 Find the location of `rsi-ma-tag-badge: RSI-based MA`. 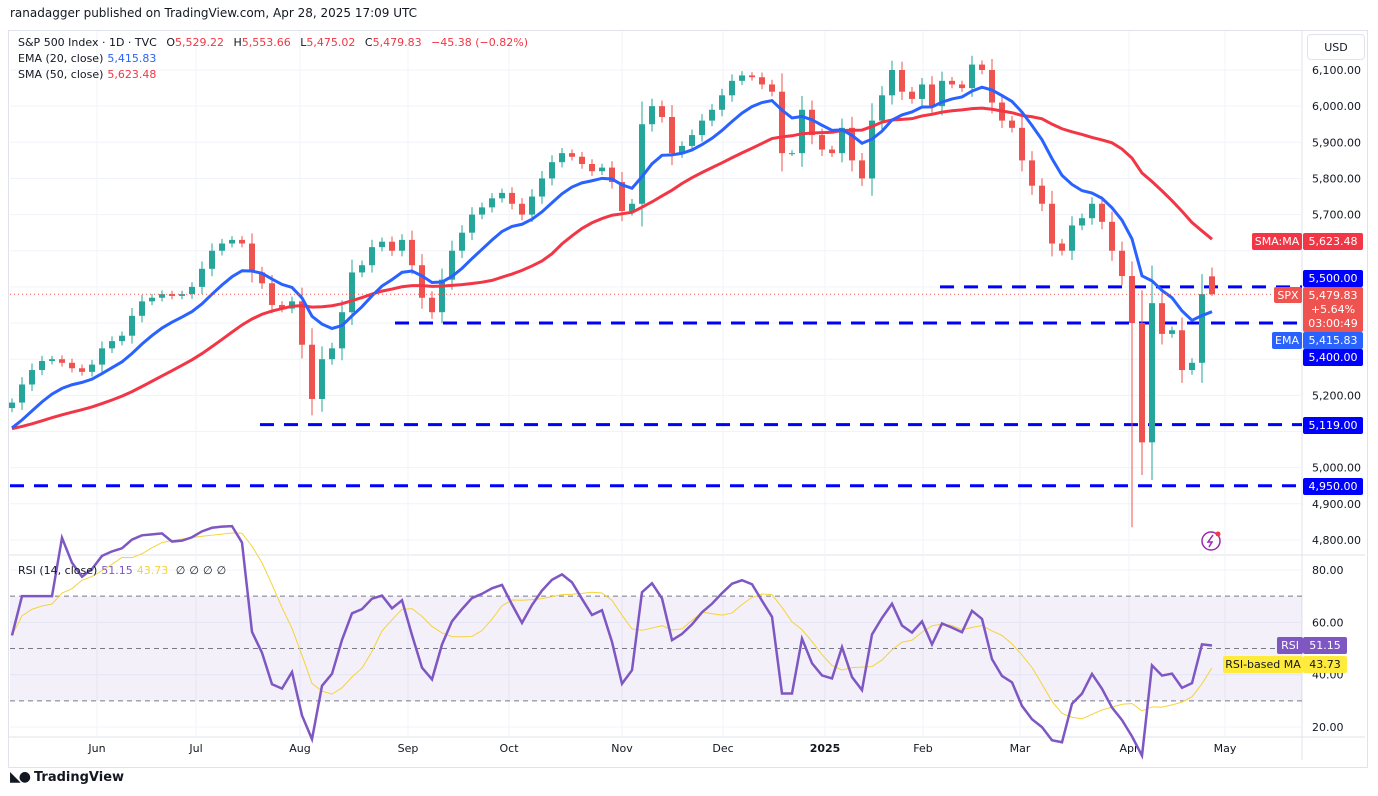

rsi-ma-tag-badge: RSI-based MA is located at coordinates (1263, 664).